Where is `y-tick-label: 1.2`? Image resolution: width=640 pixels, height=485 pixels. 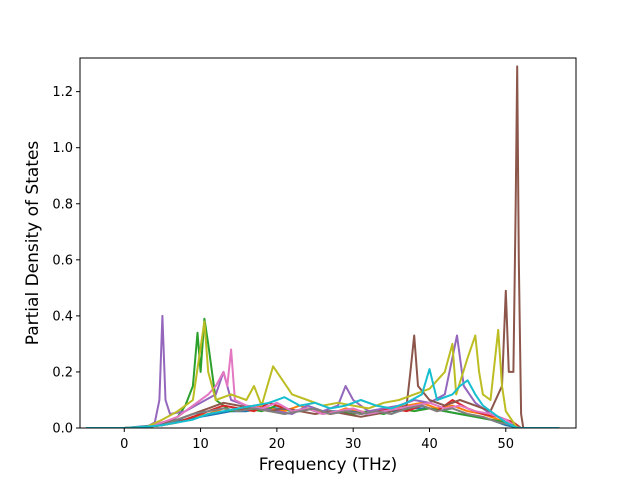
y-tick-label: 1.2 is located at coordinates (62, 92).